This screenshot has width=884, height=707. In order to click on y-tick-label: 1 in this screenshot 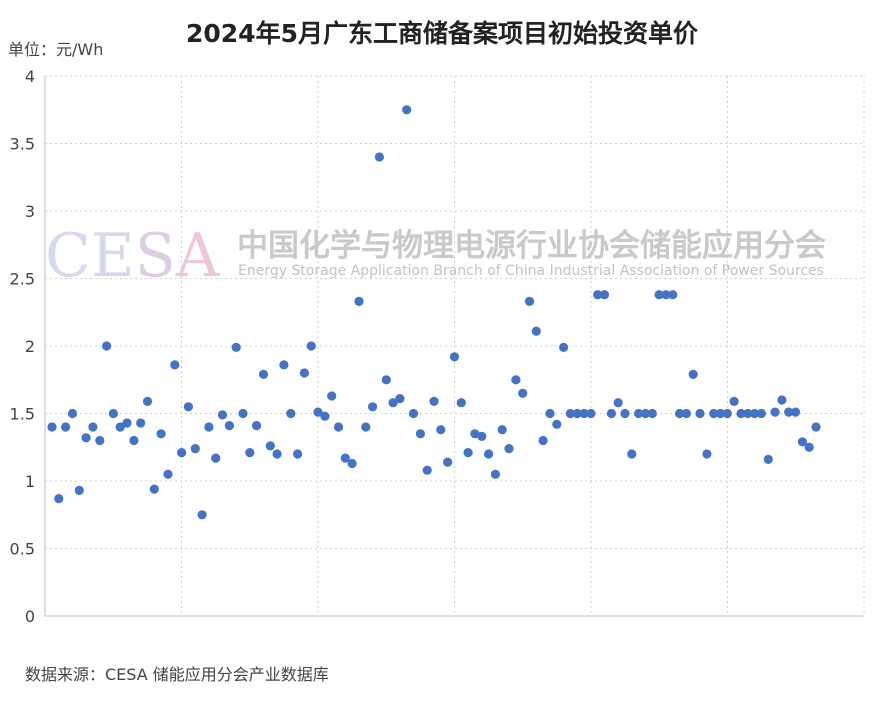, I will do `click(30, 481)`.